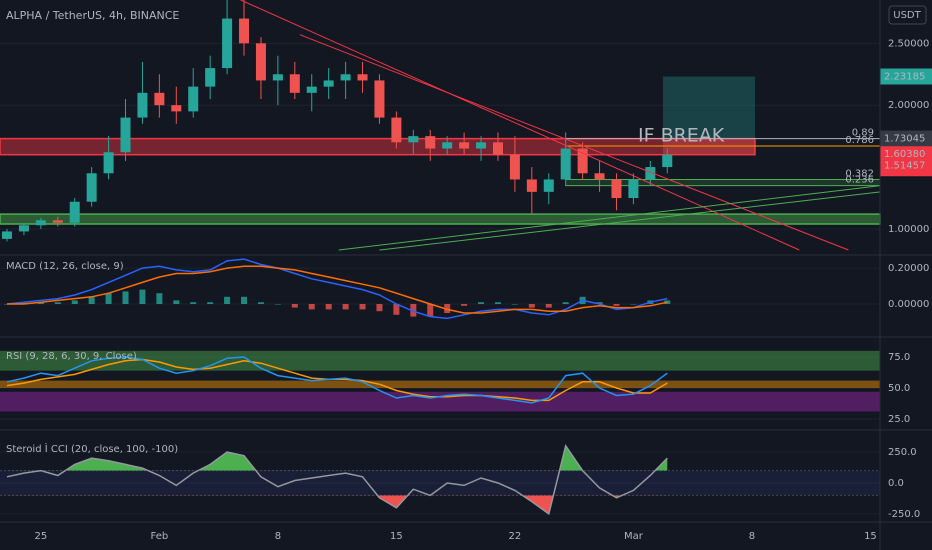 The image size is (932, 550). What do you see at coordinates (899, 357) in the screenshot?
I see `y-tick-label: 75.0` at bounding box center [899, 357].